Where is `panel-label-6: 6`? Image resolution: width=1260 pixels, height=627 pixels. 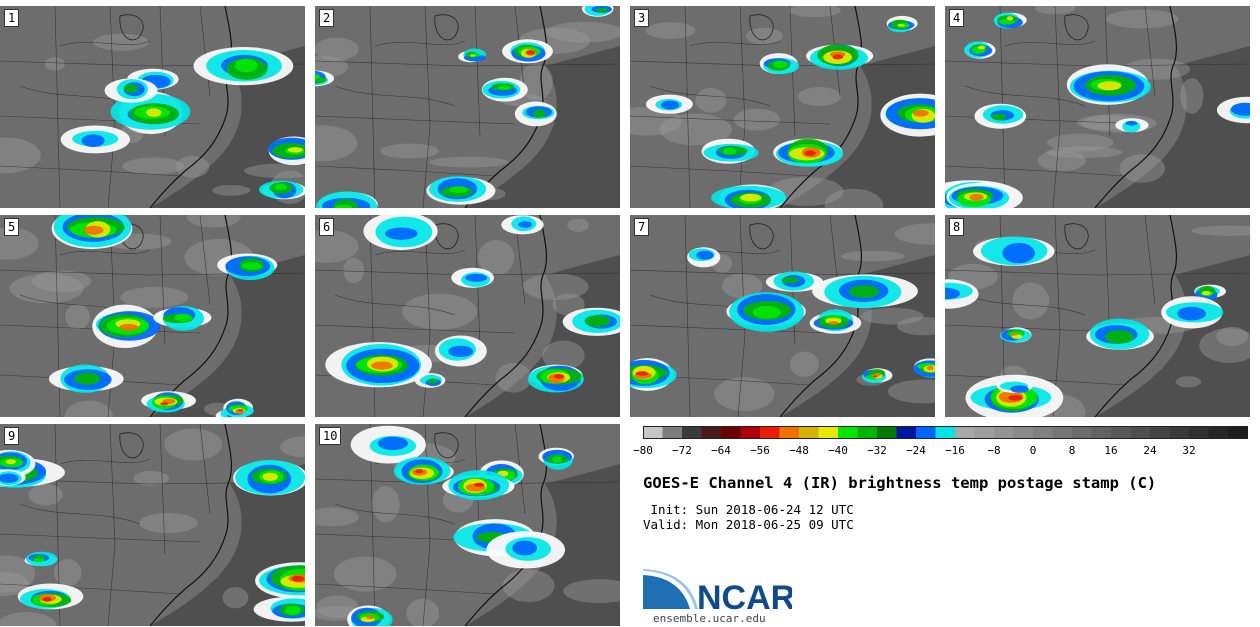
panel-label-6: 6 is located at coordinates (327, 227).